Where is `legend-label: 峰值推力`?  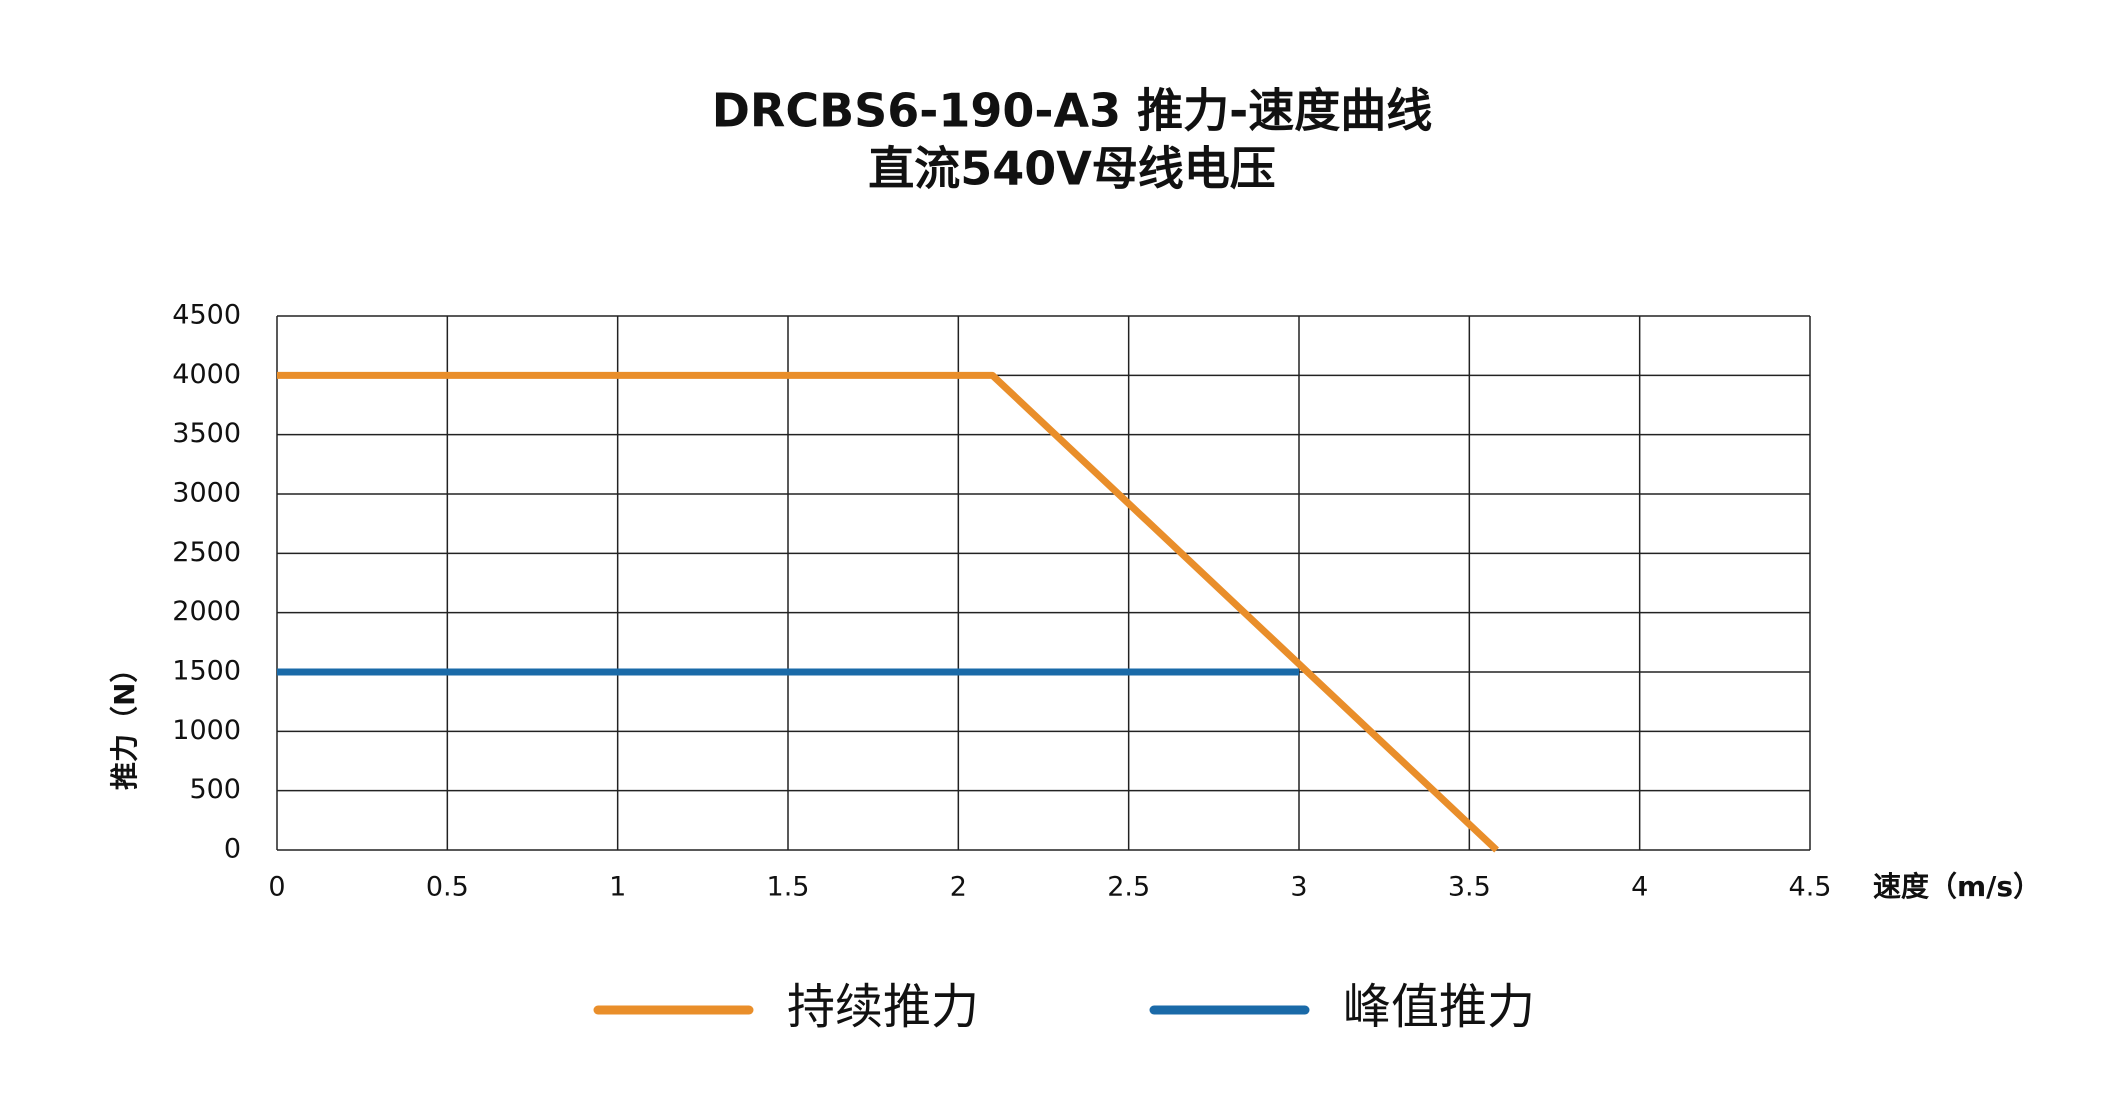 legend-label: 峰值推力 is located at coordinates (1439, 1007).